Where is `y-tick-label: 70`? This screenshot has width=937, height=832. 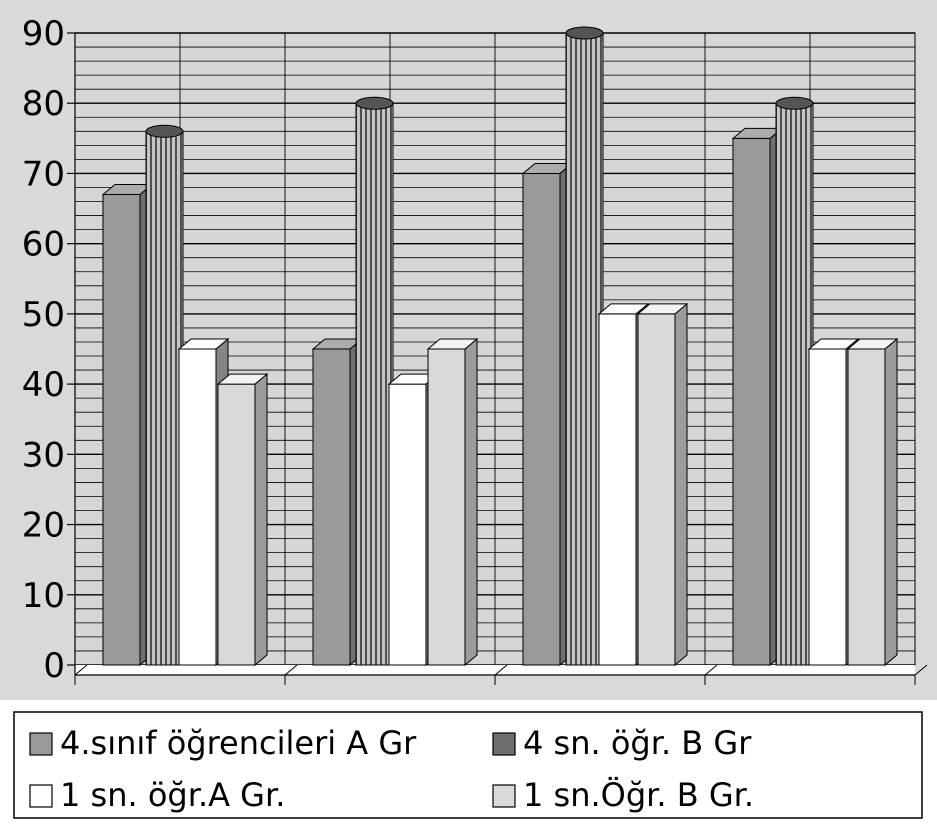 y-tick-label: 70 is located at coordinates (43, 174).